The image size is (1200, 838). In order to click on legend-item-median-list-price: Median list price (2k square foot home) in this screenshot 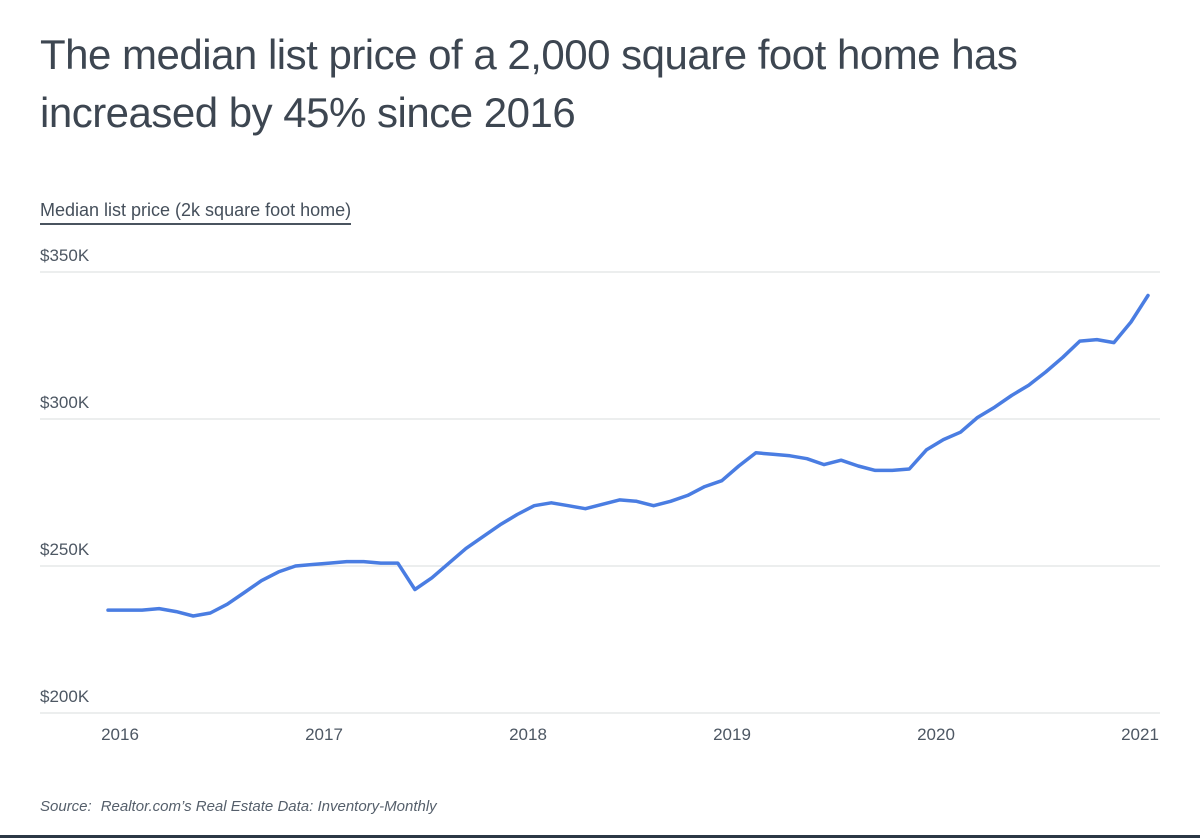, I will do `click(196, 212)`.